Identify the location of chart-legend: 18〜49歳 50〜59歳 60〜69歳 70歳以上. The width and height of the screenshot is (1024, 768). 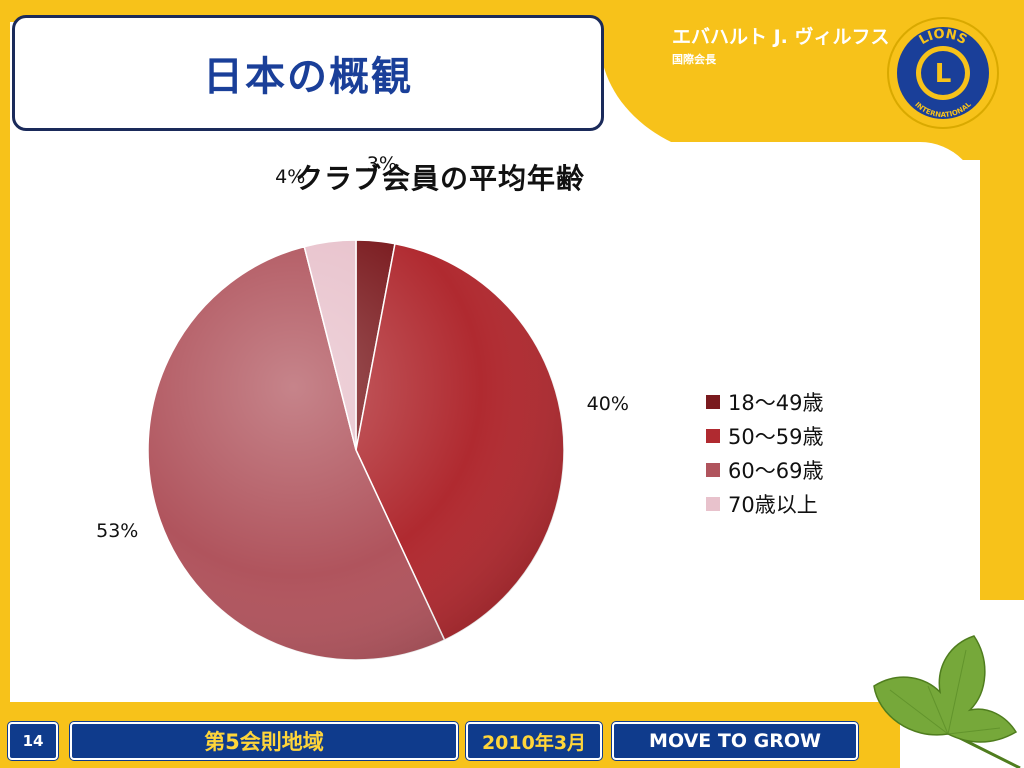
(764, 453).